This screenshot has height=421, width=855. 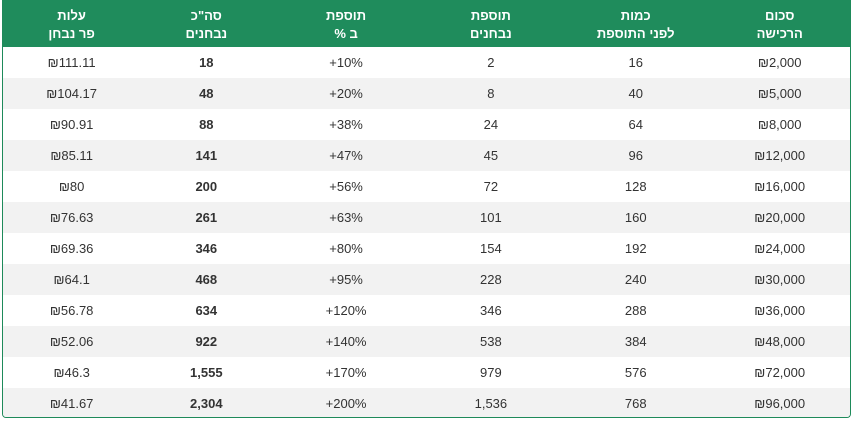 What do you see at coordinates (71, 403) in the screenshot?
I see `cell-cost-per-examinee: ₪41.67` at bounding box center [71, 403].